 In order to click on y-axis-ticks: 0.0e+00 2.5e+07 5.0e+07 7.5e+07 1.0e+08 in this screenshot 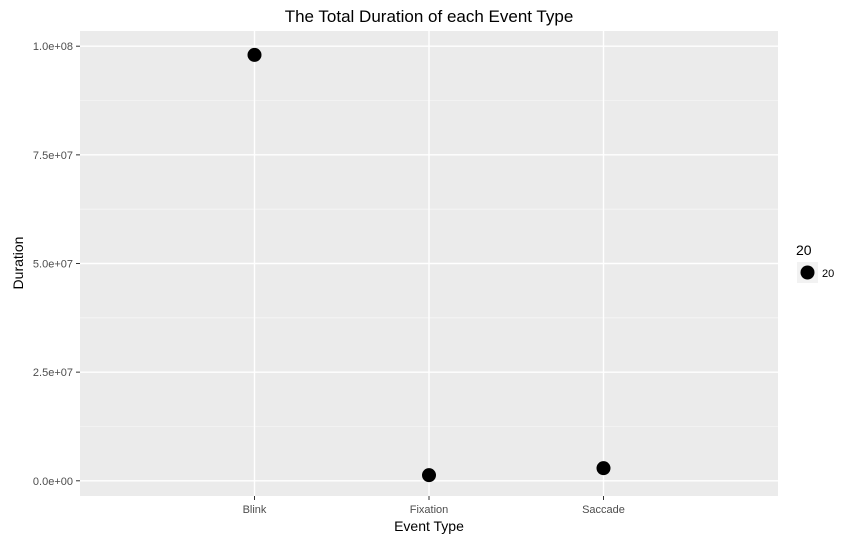, I will do `click(56, 264)`.